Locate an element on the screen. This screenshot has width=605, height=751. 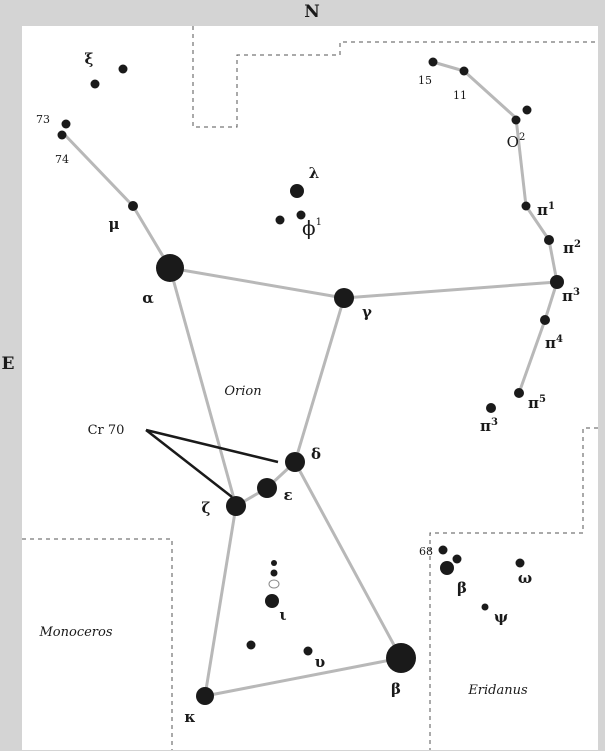
orion-nebula is located at coordinates (274, 584).